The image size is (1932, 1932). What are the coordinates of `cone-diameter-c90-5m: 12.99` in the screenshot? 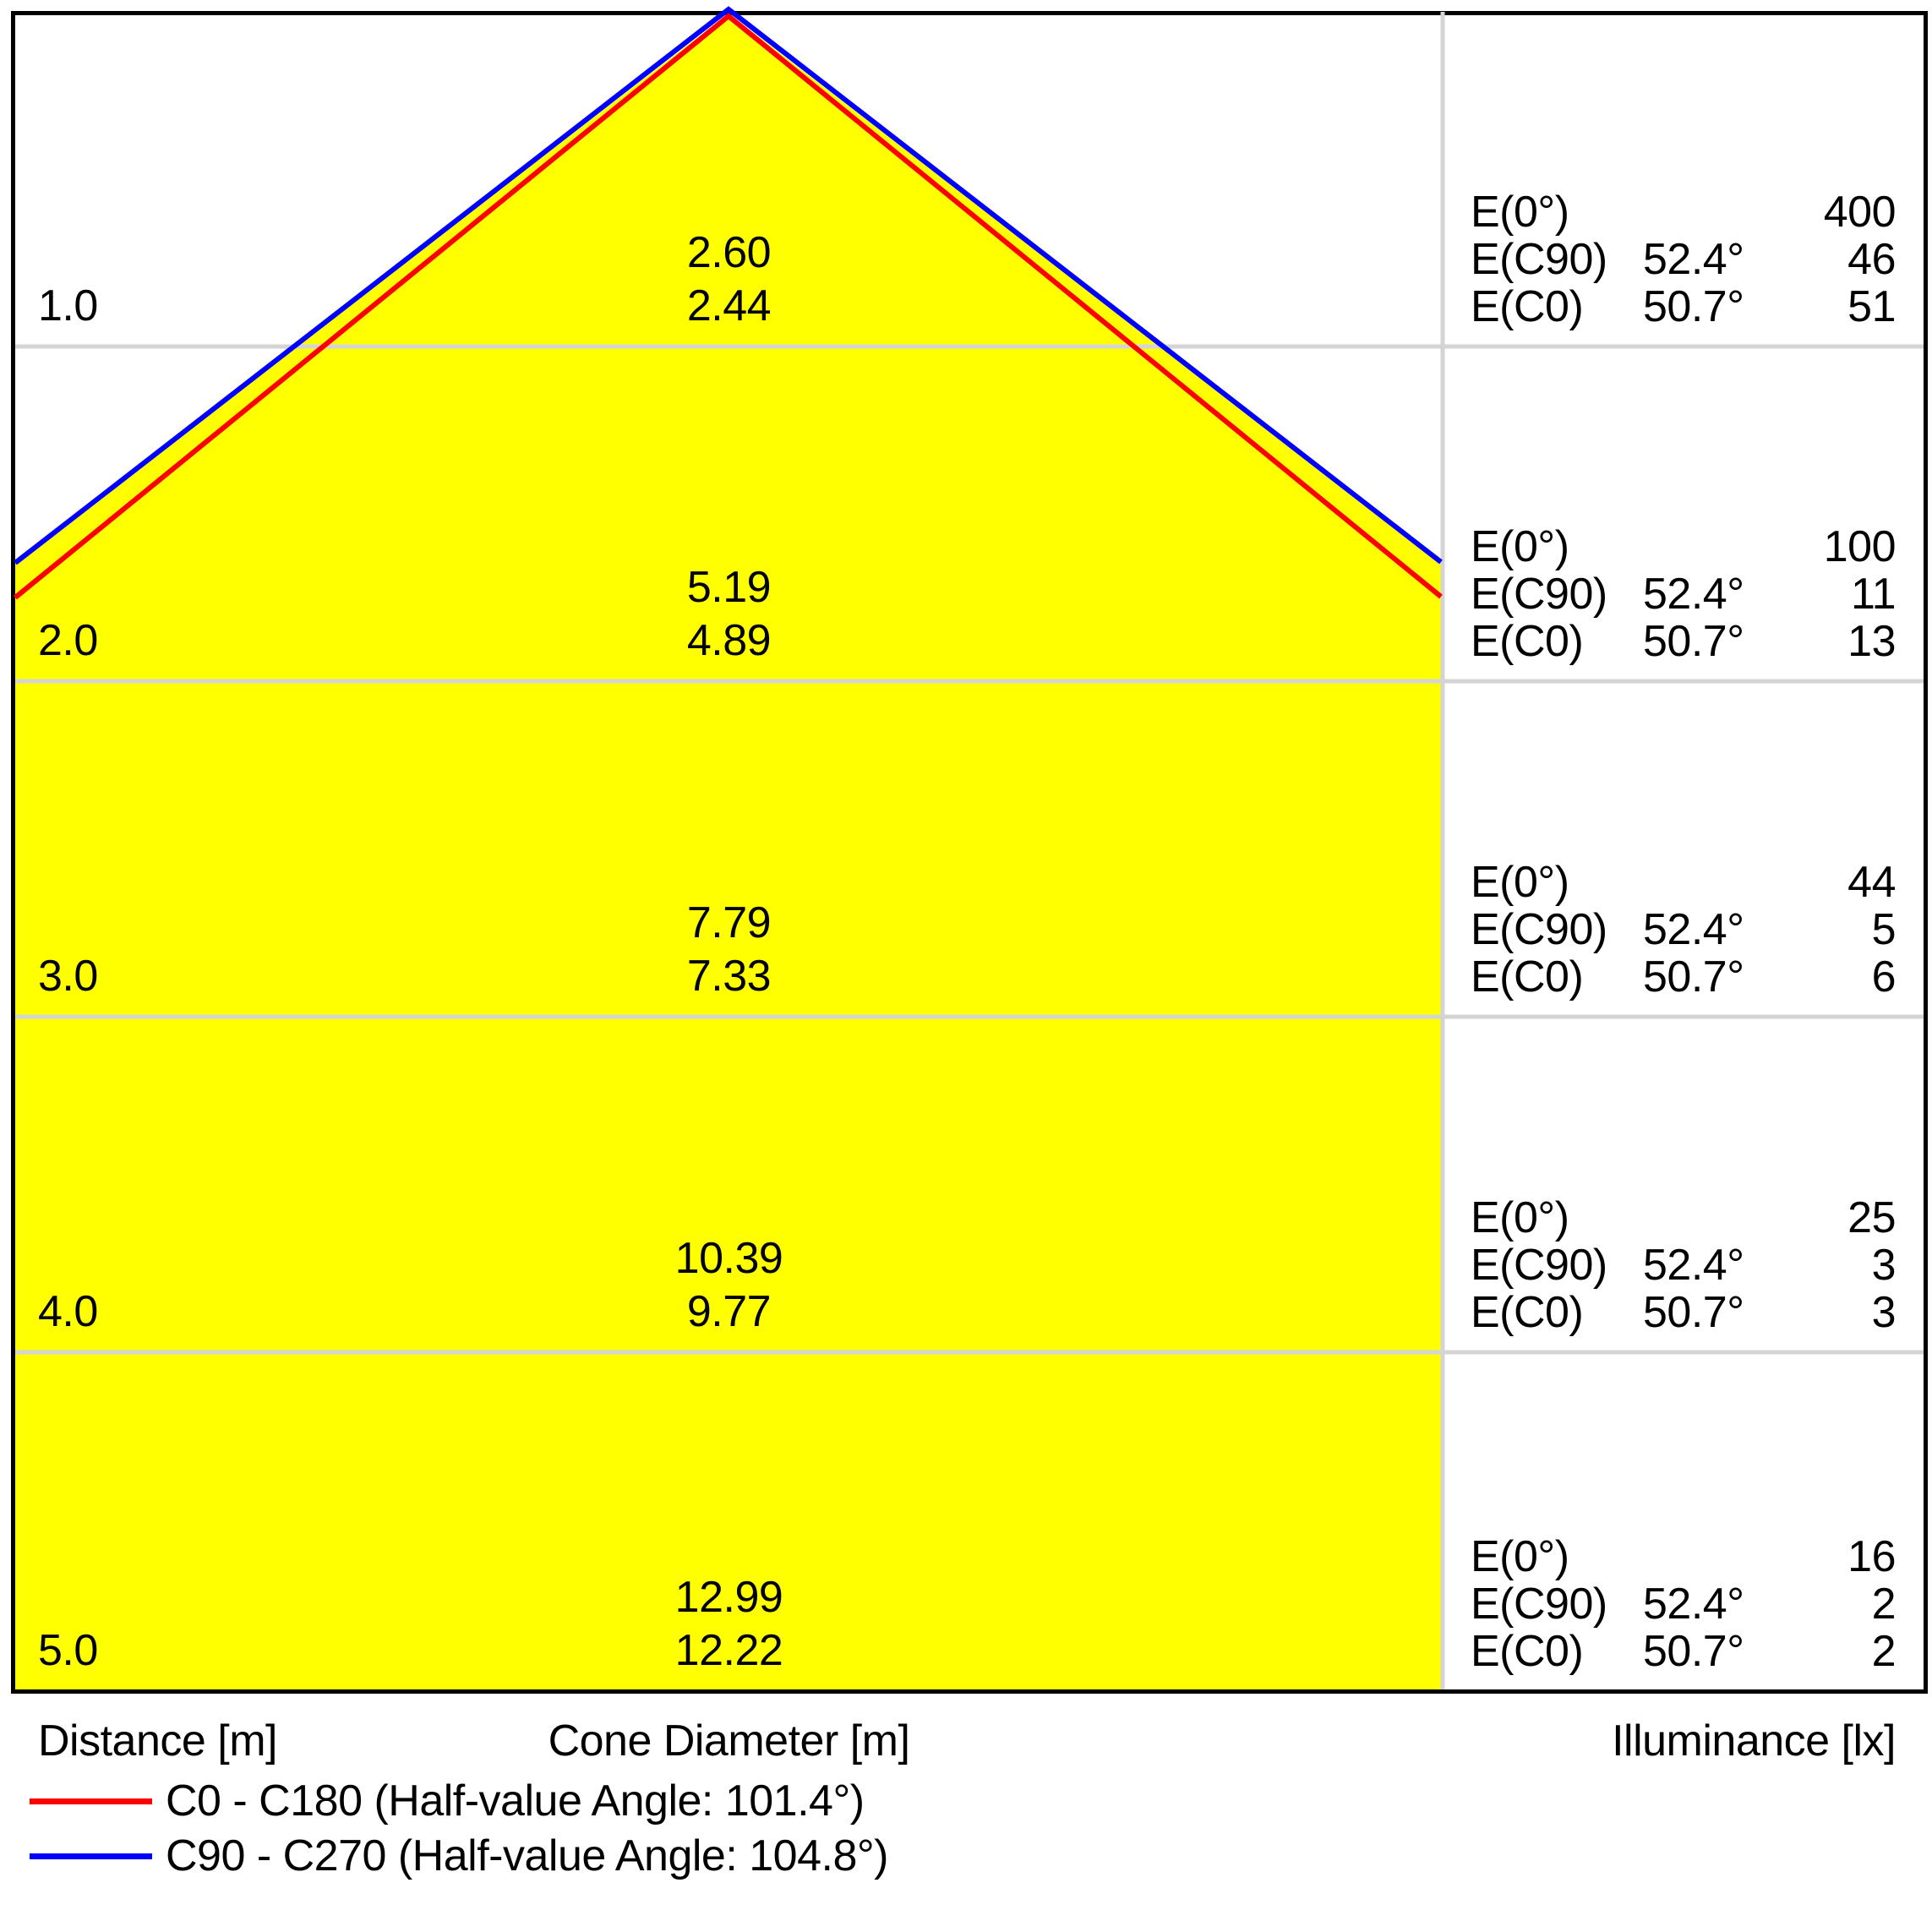 It's located at (728, 1597).